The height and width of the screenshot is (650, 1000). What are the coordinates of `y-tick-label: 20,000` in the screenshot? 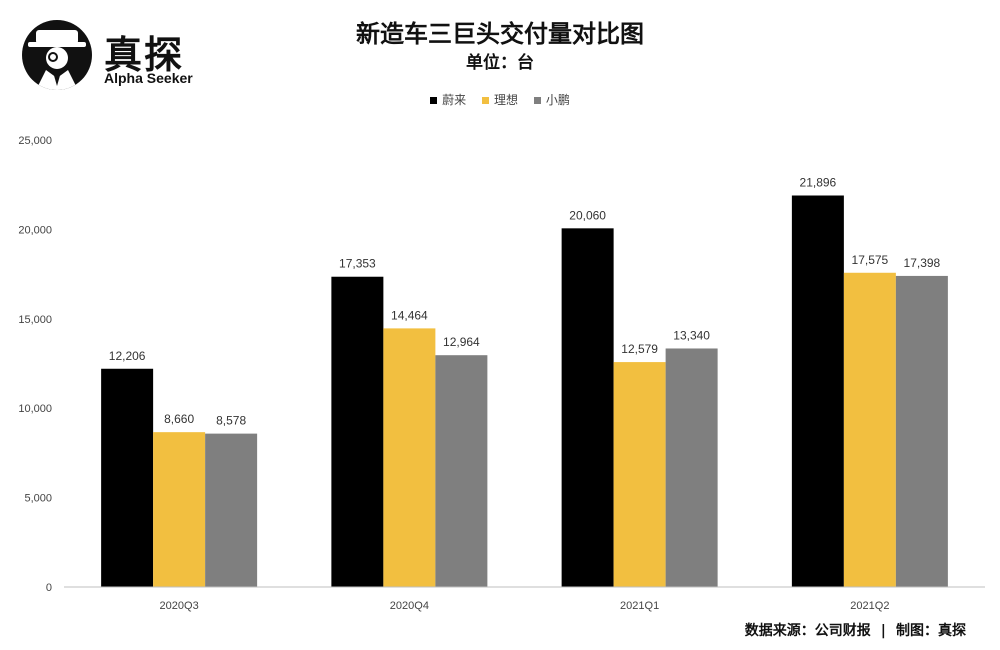 It's located at (35, 230).